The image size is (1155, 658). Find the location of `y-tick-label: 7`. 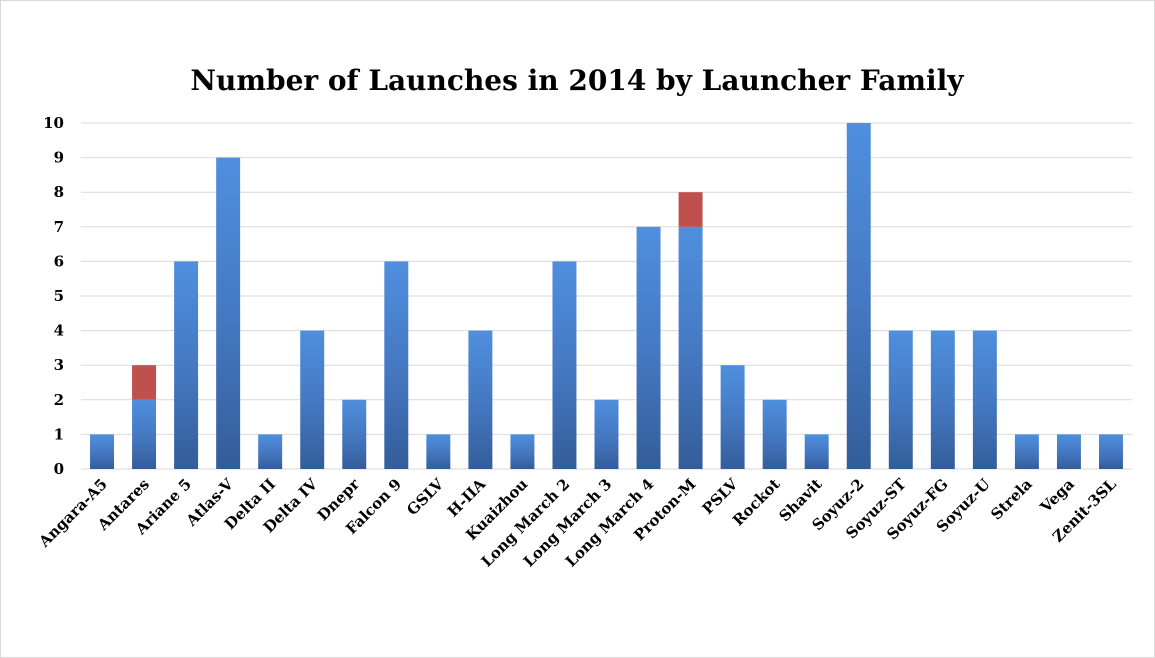

y-tick-label: 7 is located at coordinates (59, 227).